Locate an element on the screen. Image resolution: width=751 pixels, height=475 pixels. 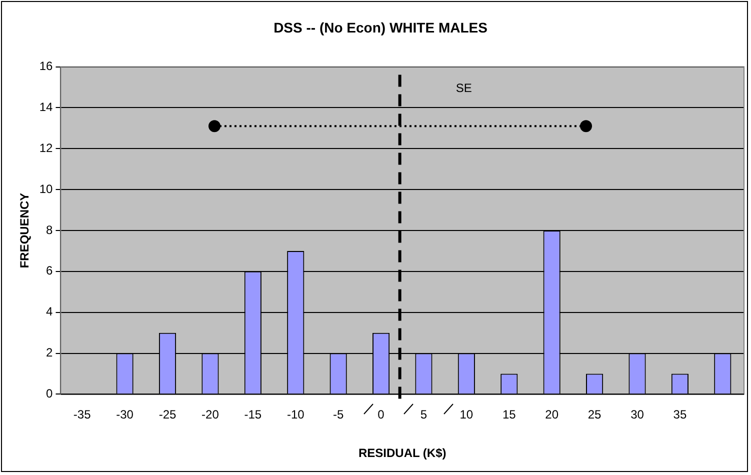
x-tick-label: 20 is located at coordinates (552, 415).